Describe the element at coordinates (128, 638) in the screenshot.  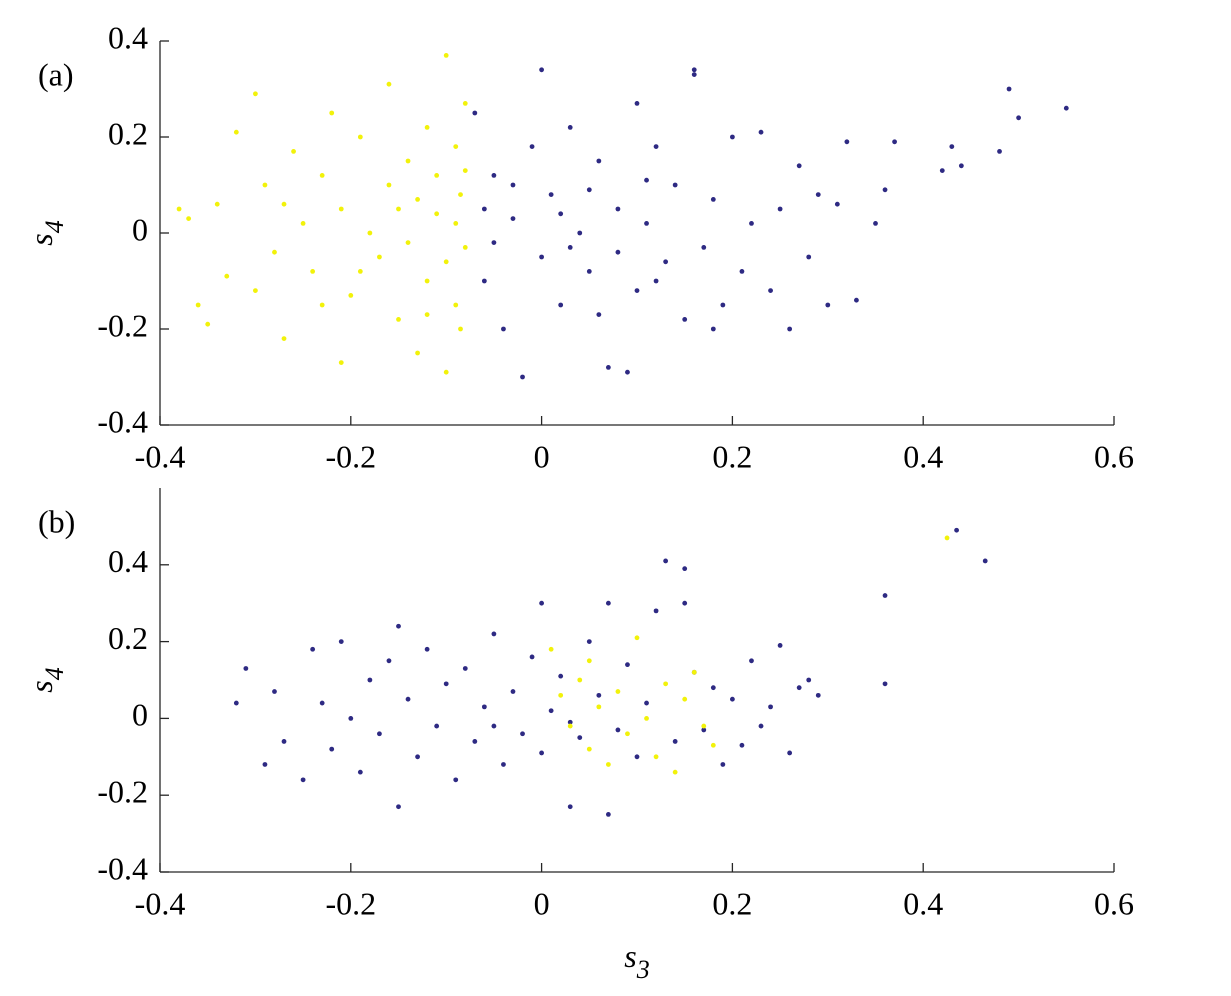
I see `y-tick-label: 0.2` at that location.